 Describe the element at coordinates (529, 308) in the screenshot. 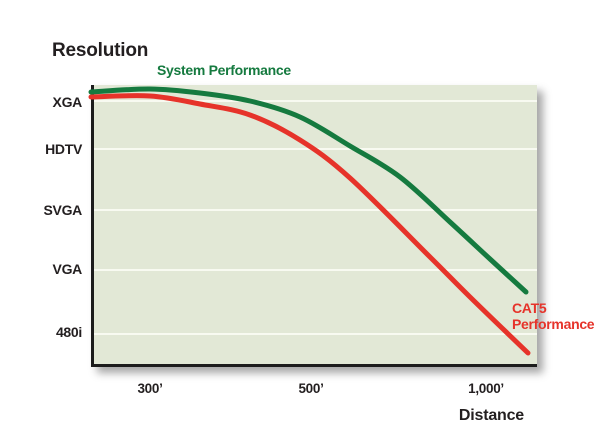

I see `cat5-label-line1: CAT5` at that location.